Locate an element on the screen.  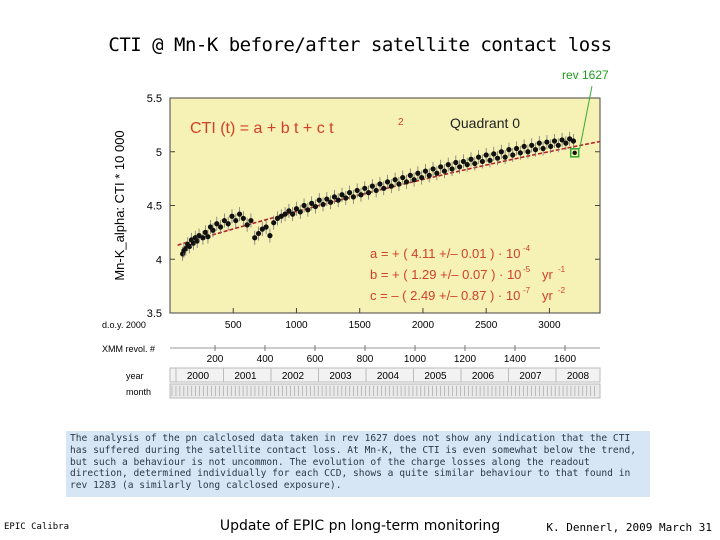
x-tick-label: 3000 is located at coordinates (549, 325).